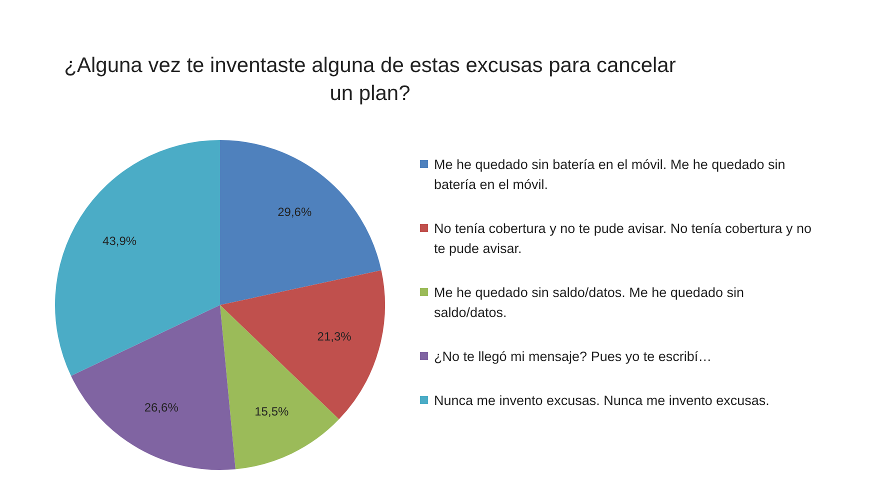 This screenshot has width=880, height=495. I want to click on legend-label: Me he quedado sin saldo/datos. Me he quedado sin saldo/datos., so click(589, 303).